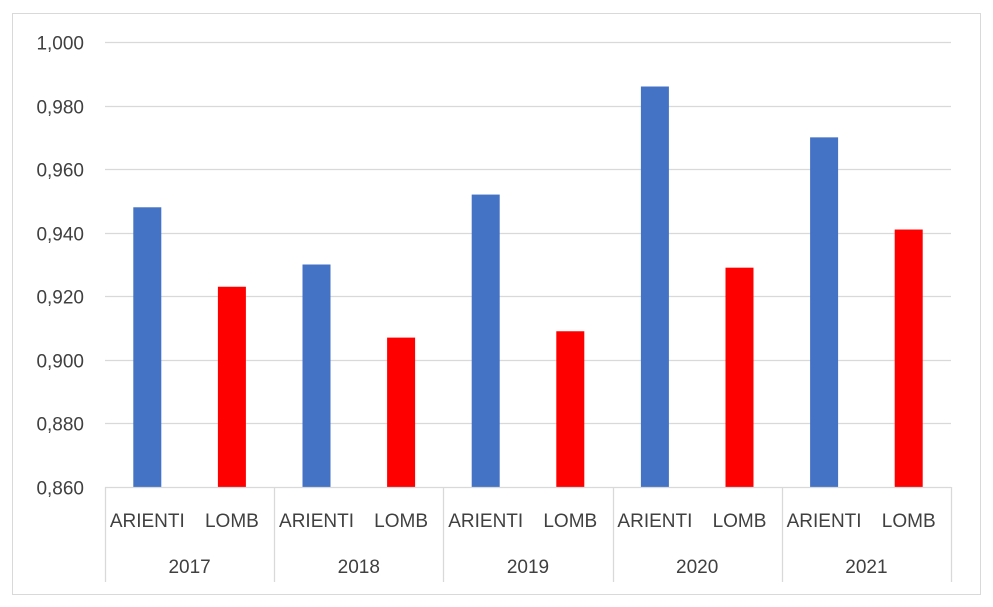 Image resolution: width=993 pixels, height=607 pixels. What do you see at coordinates (739, 377) in the screenshot?
I see `bar-lomb-2020` at bounding box center [739, 377].